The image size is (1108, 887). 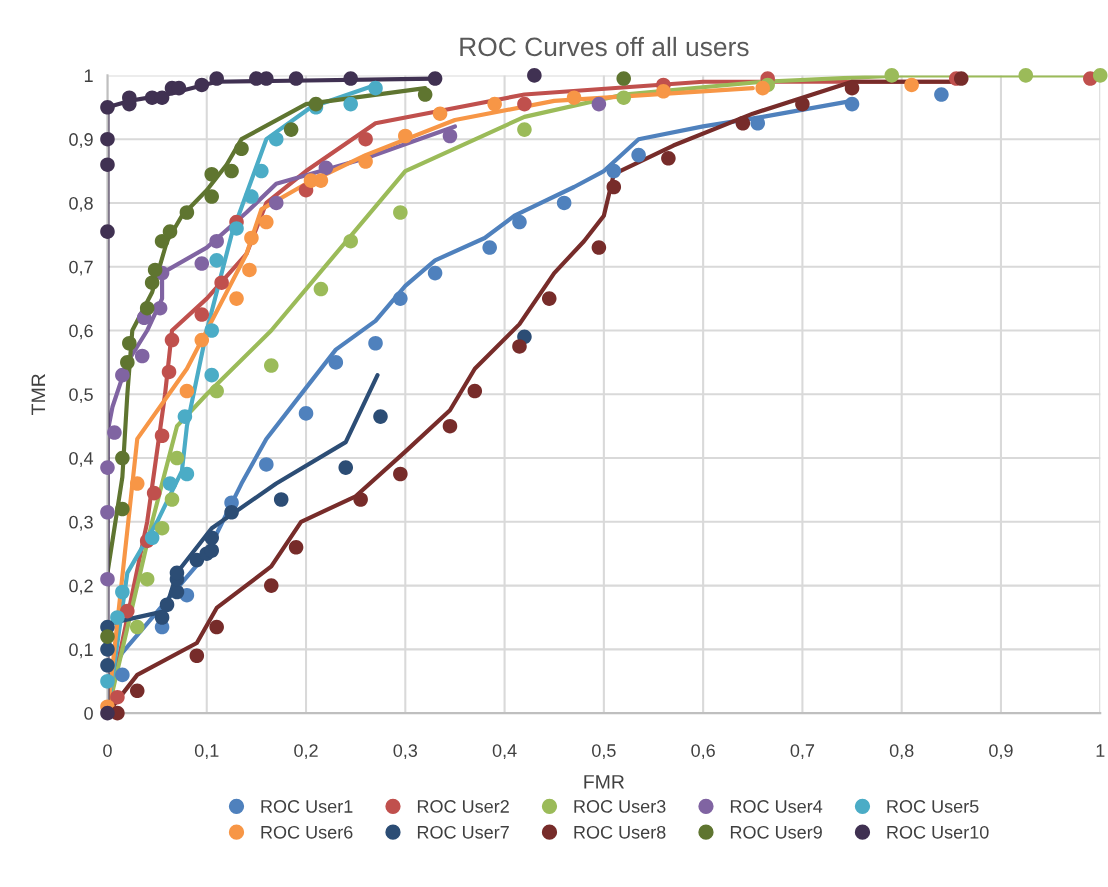 I want to click on x-tick-label: 0, so click(x=107, y=750).